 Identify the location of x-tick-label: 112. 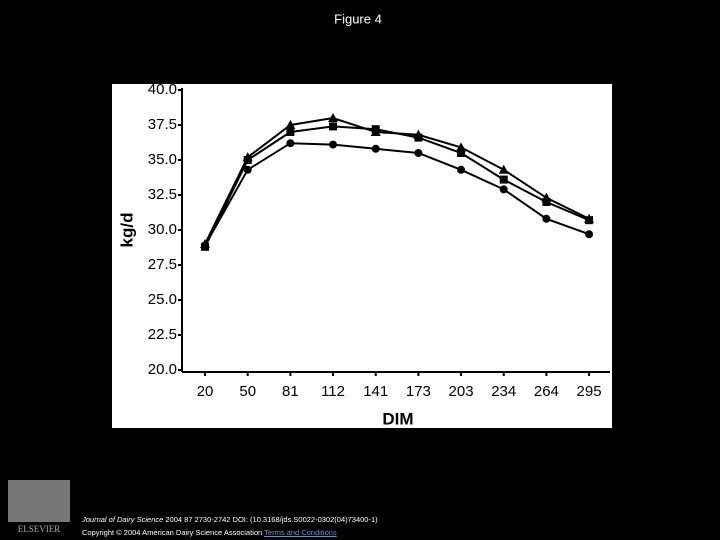
(333, 391).